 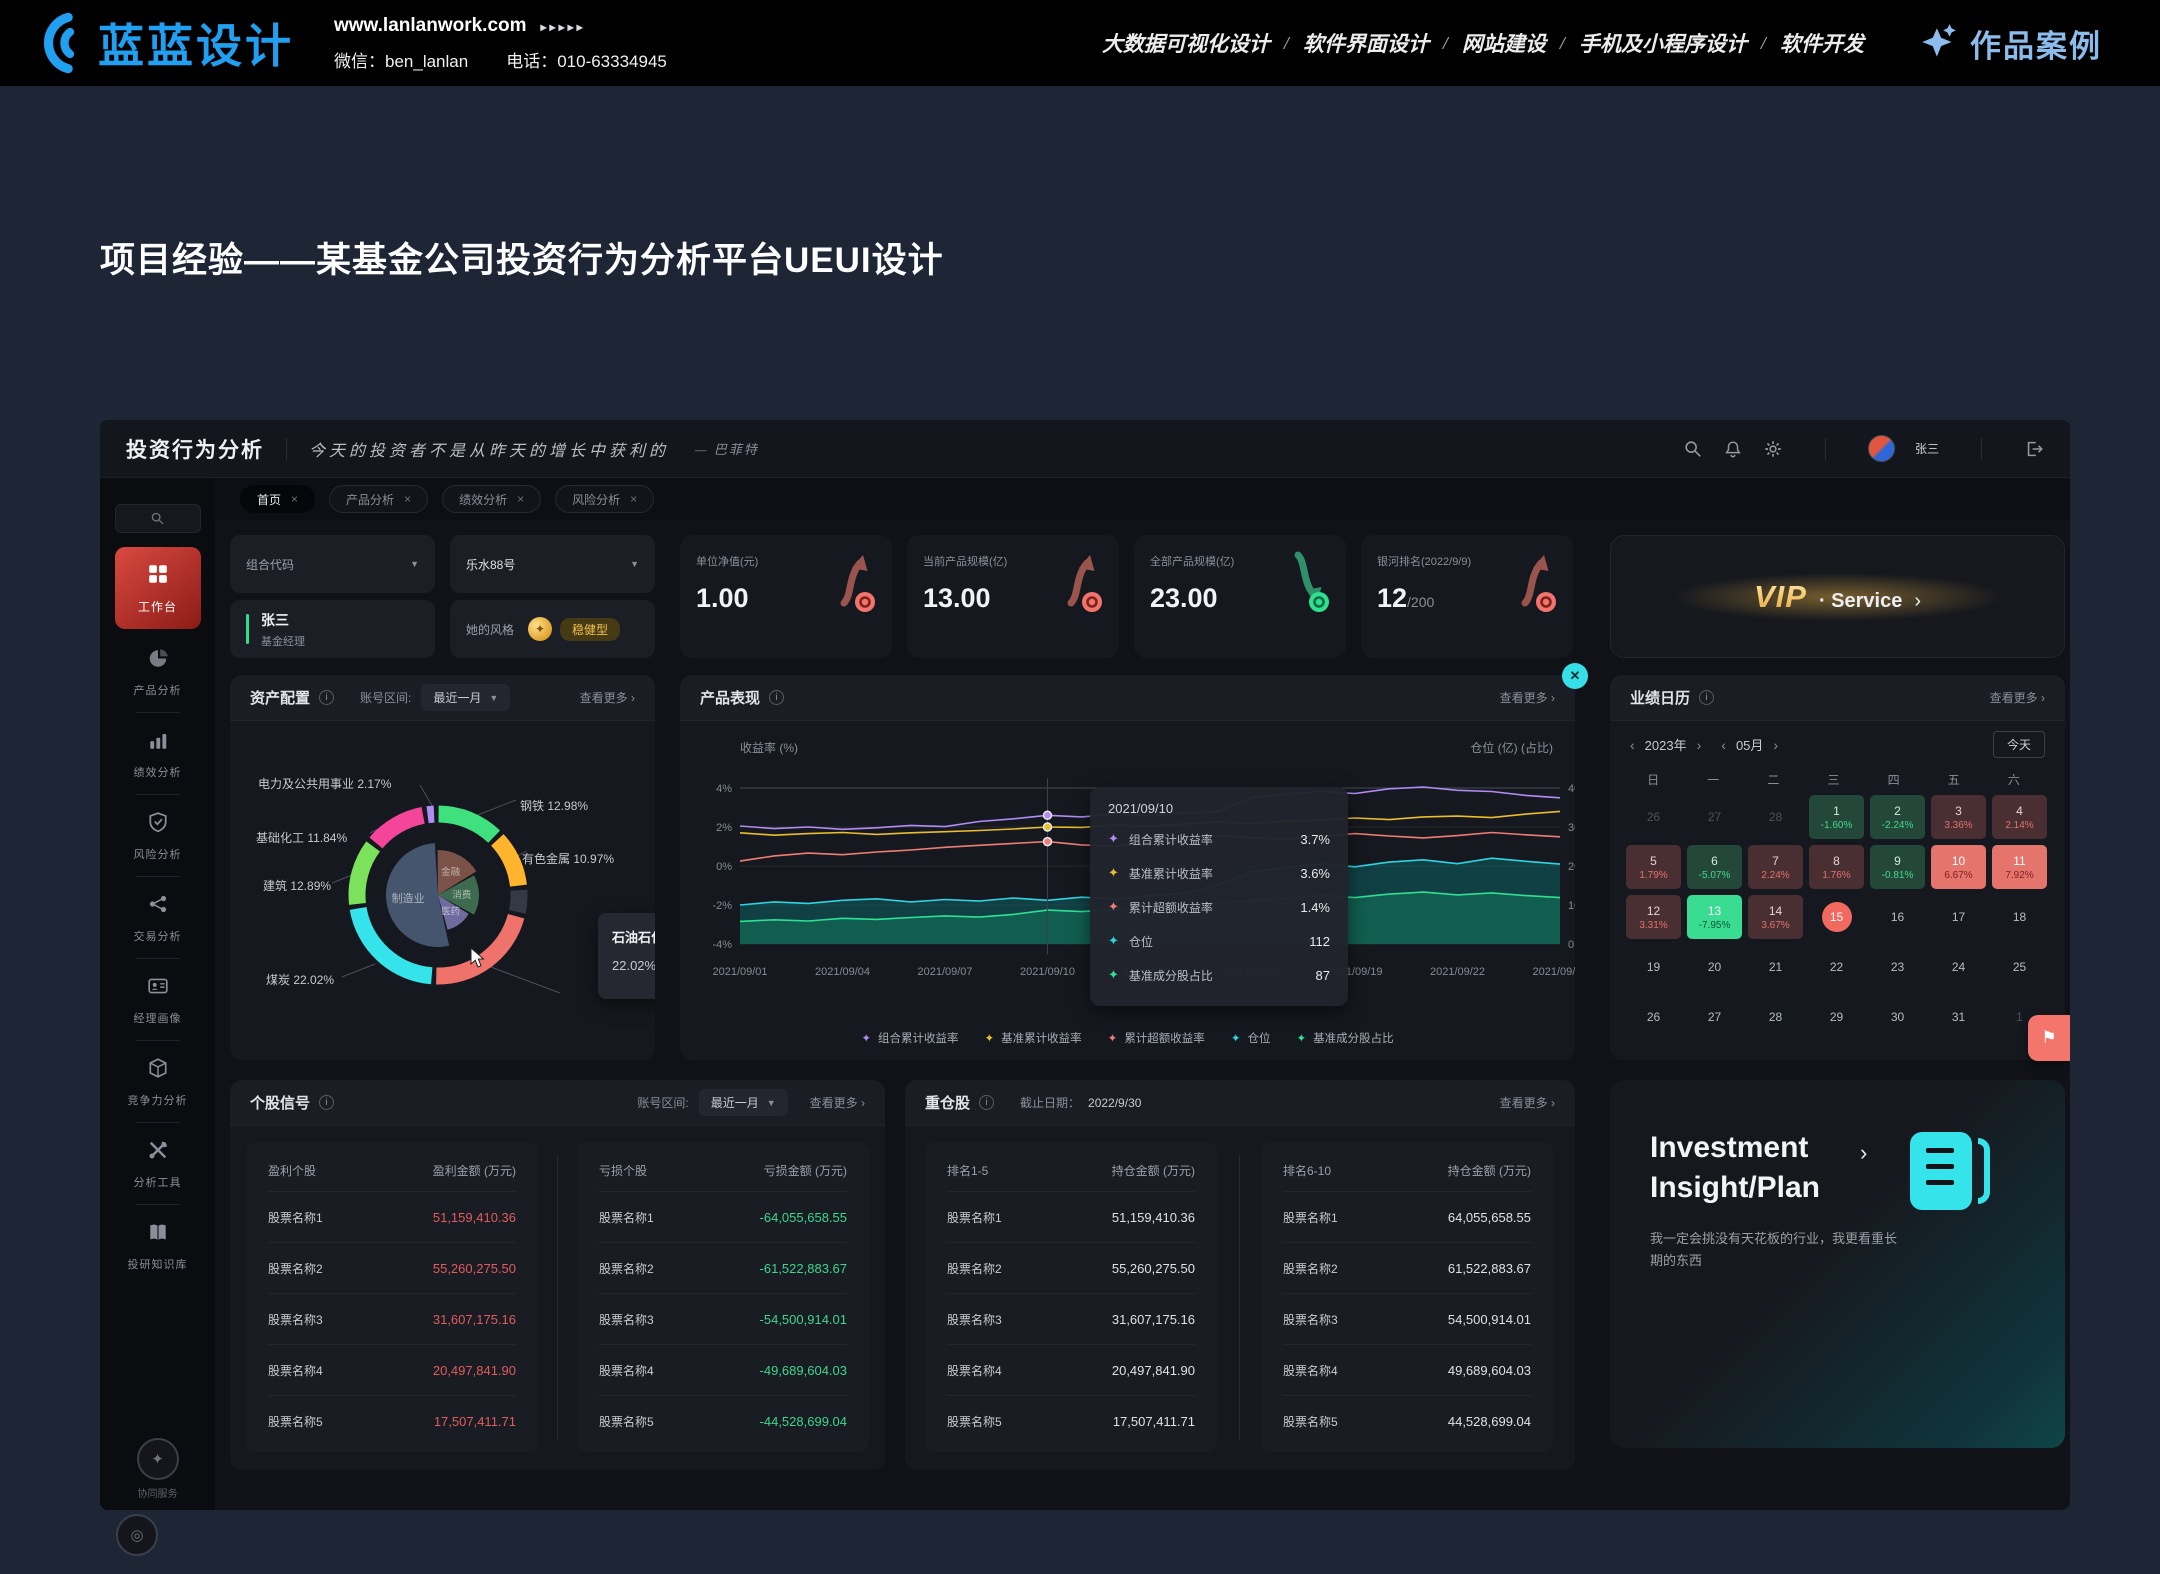 What do you see at coordinates (1897, 917) in the screenshot?
I see `calendar-day-16: 16` at bounding box center [1897, 917].